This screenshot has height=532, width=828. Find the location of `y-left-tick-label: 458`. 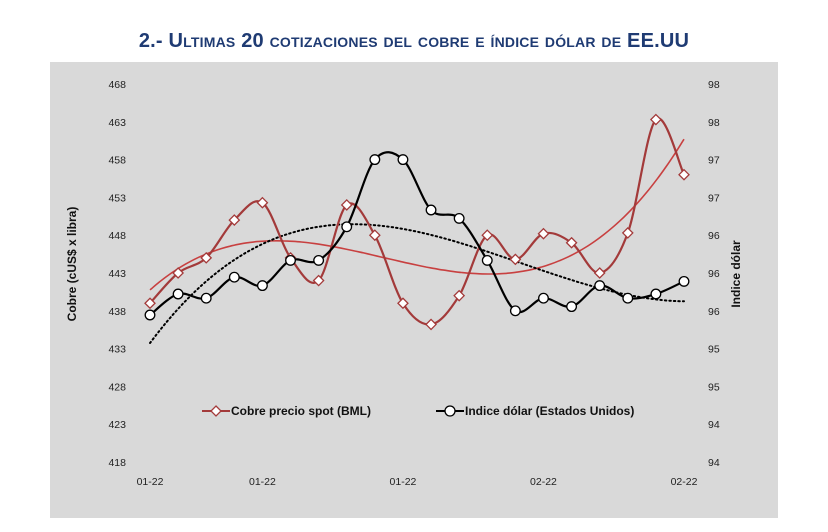

y-left-tick-label: 458 is located at coordinates (117, 161).